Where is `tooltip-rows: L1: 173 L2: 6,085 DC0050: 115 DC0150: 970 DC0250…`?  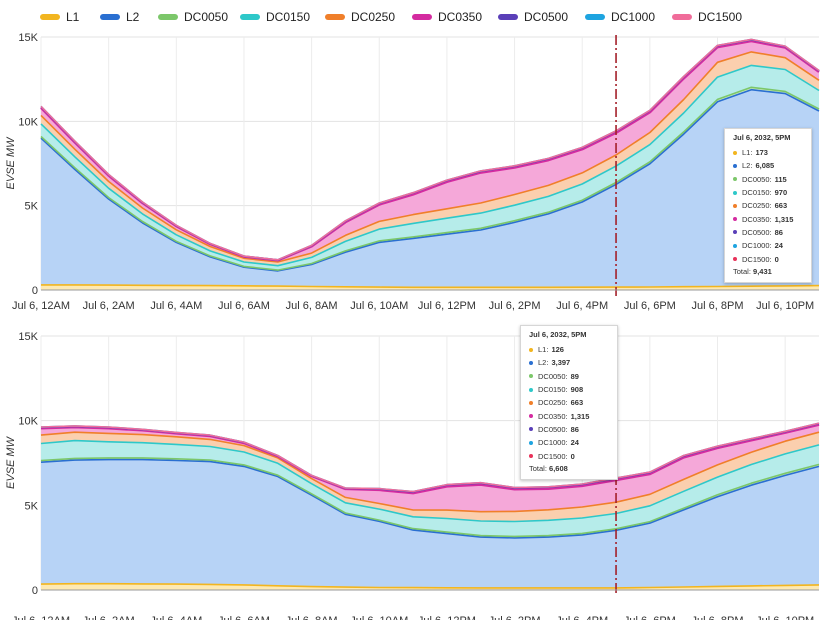
tooltip-rows: L1: 173 L2: 6,085 DC0050: 115 DC0150: 970 DC0250… is located at coordinates (768, 206).